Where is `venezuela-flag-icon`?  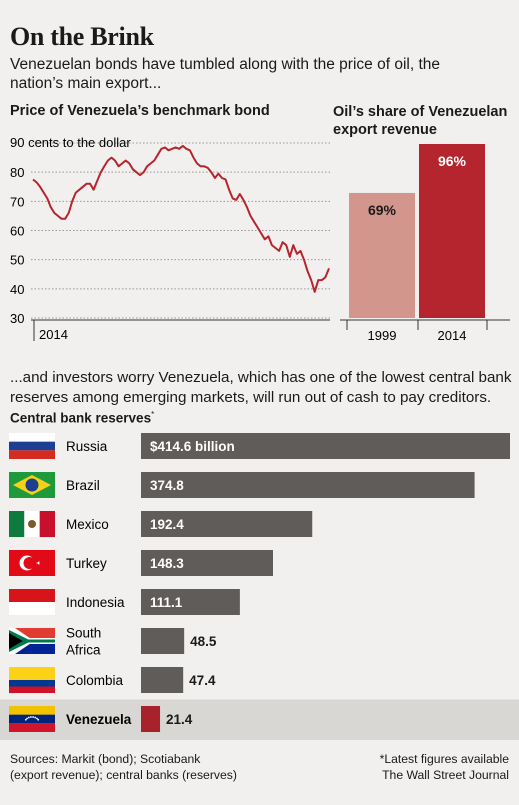
venezuela-flag-icon is located at coordinates (32, 719).